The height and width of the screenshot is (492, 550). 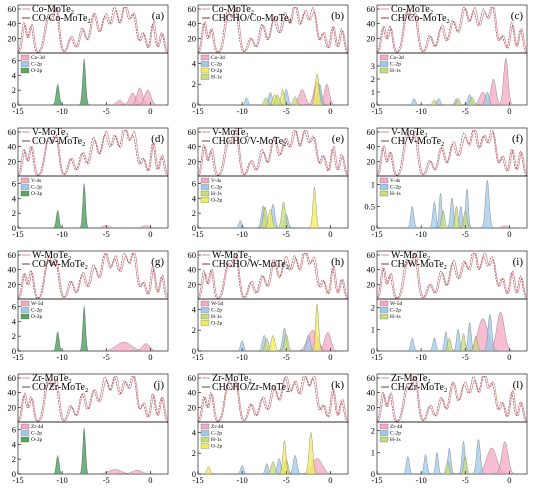 I want to click on pdos-y-tick-label: 0.5, so click(x=369, y=206).